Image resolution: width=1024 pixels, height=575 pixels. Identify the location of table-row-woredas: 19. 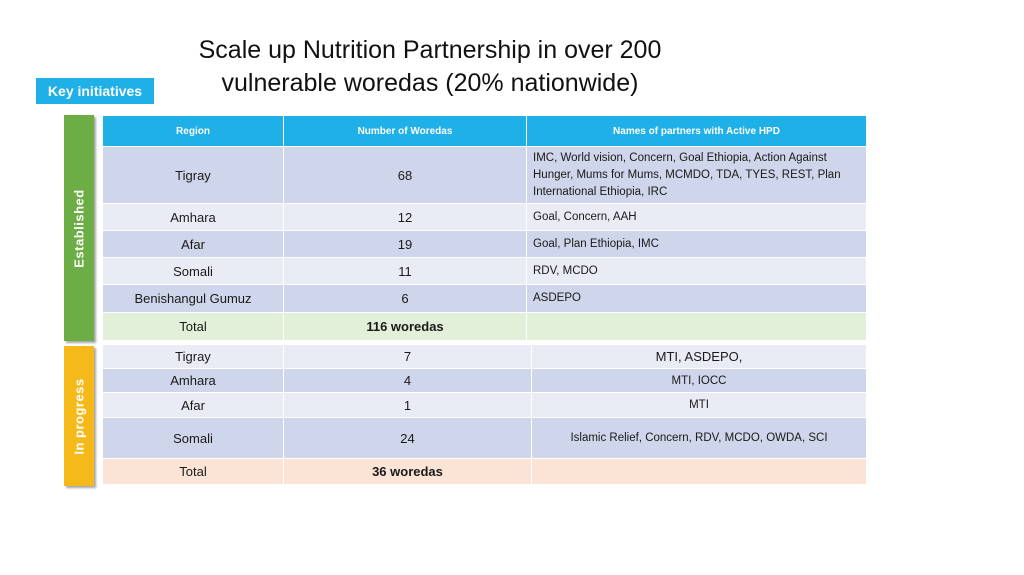
(405, 244).